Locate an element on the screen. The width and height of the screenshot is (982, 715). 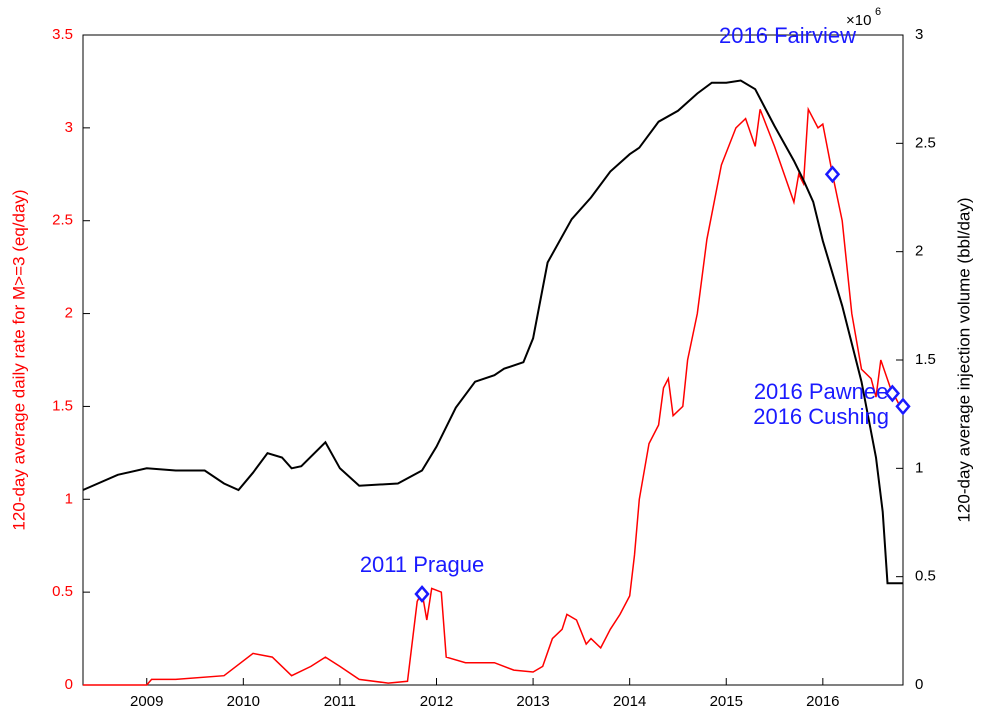
y2-tick-label: 1 is located at coordinates (919, 467).